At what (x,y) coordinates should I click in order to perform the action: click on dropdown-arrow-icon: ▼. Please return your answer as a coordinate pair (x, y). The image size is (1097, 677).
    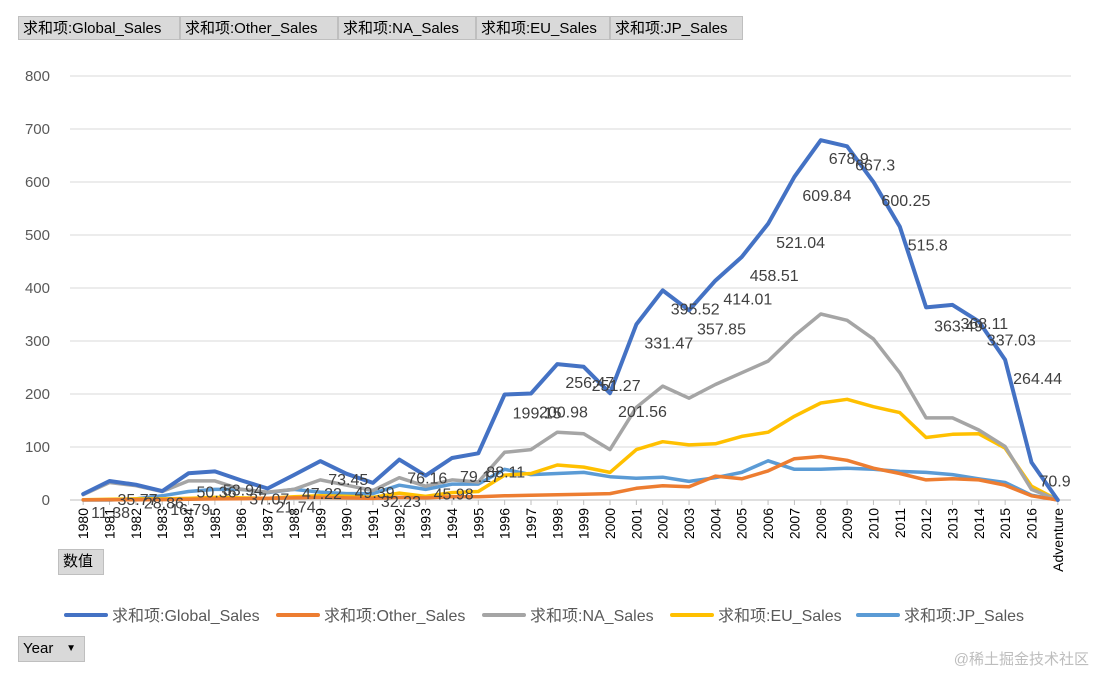
    Looking at the image, I should click on (71, 648).